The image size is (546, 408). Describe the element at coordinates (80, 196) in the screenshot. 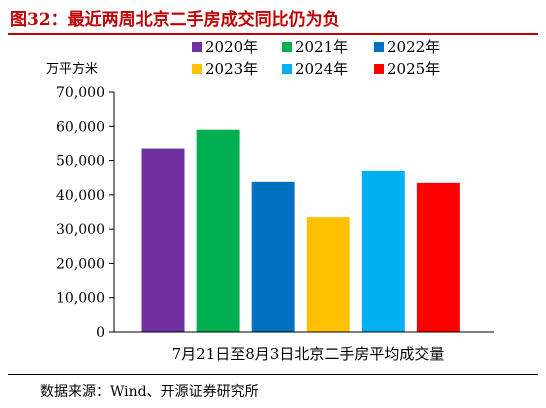

I see `y-tick-label: 40,000` at that location.